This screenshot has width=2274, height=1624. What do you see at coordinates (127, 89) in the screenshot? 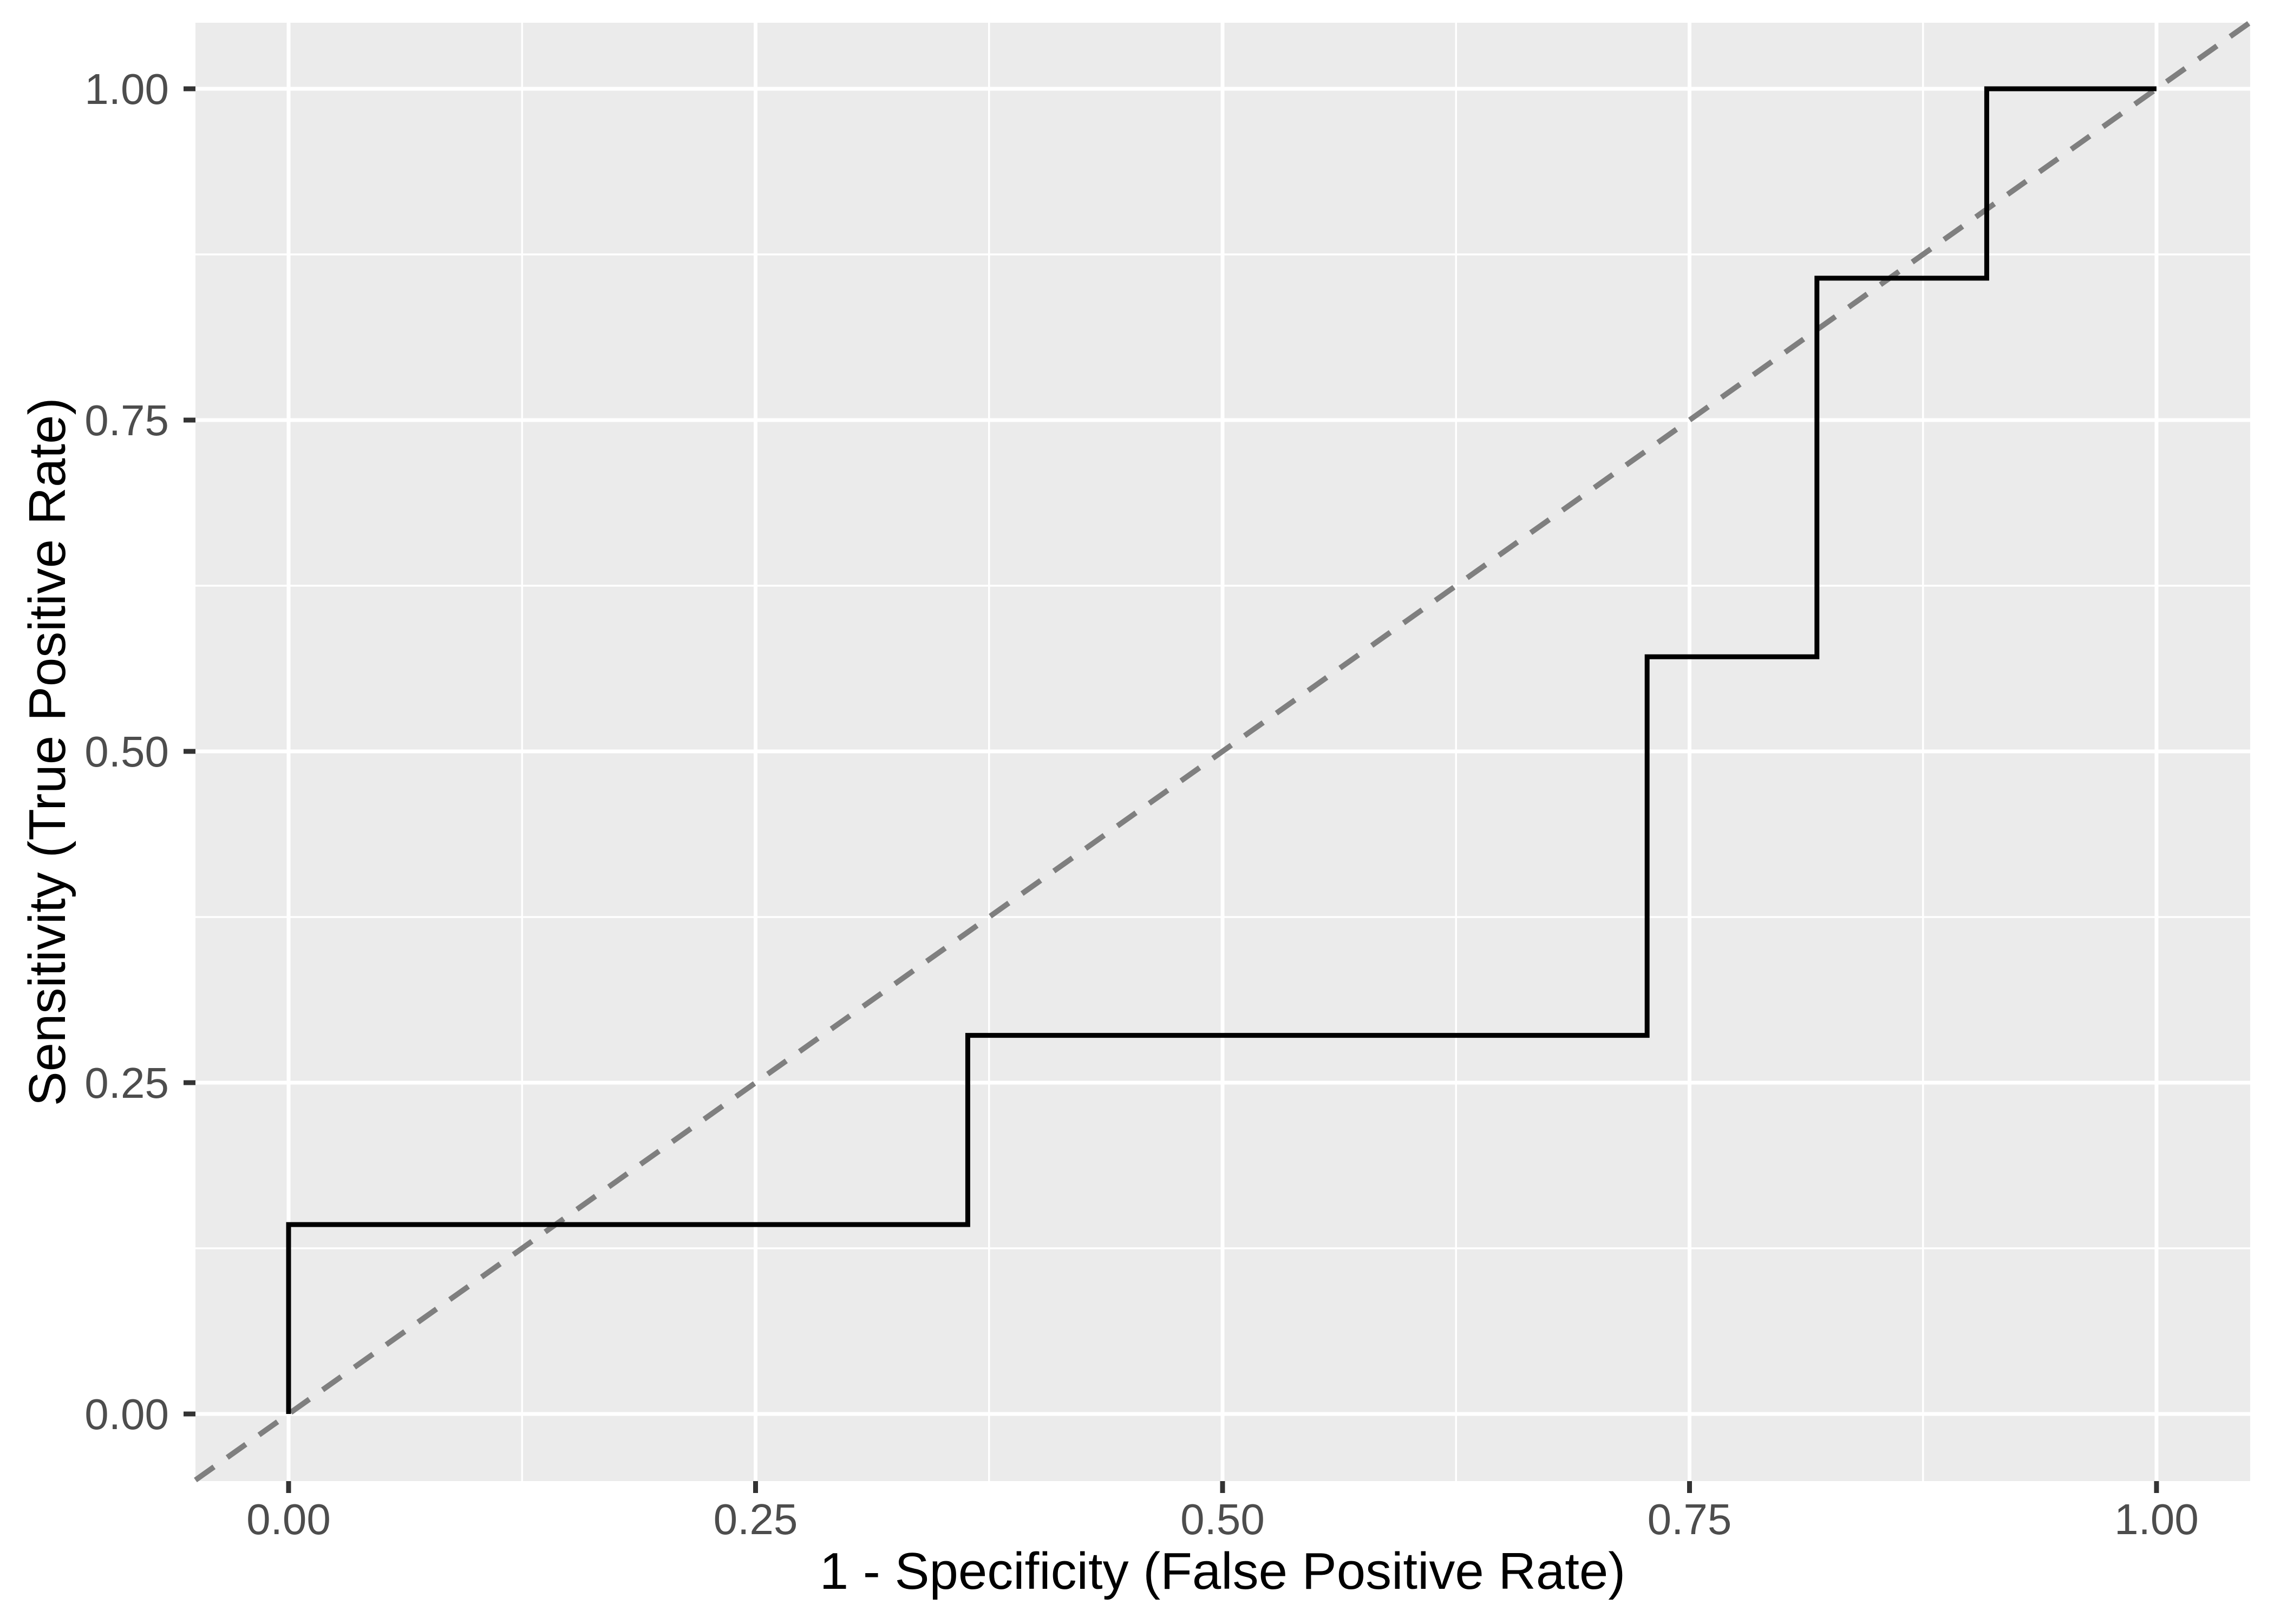
I see `y-tick-label: 1.00` at bounding box center [127, 89].